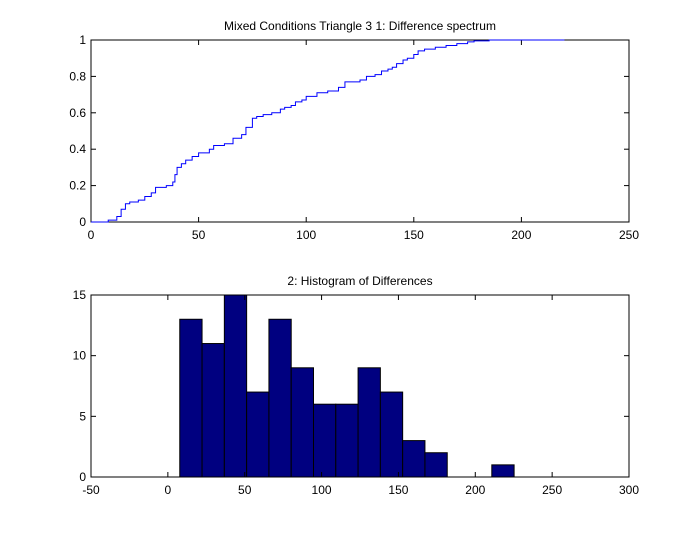 This screenshot has height=536, width=694. What do you see at coordinates (80, 356) in the screenshot?
I see `bottom-y-tick-label: 10` at bounding box center [80, 356].